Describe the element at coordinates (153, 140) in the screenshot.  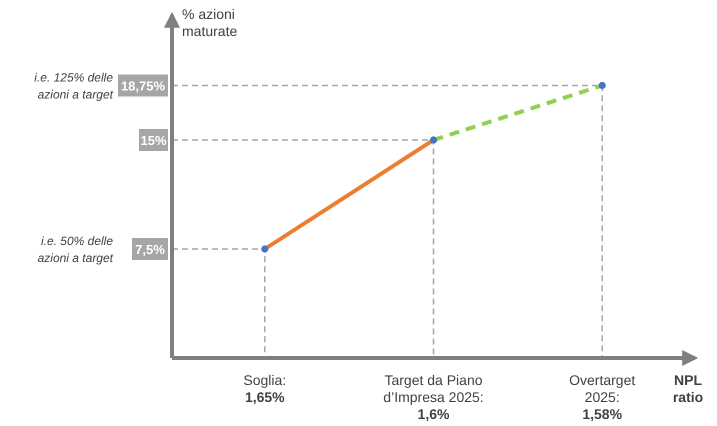
I see `y-tick-label: 15%` at that location.